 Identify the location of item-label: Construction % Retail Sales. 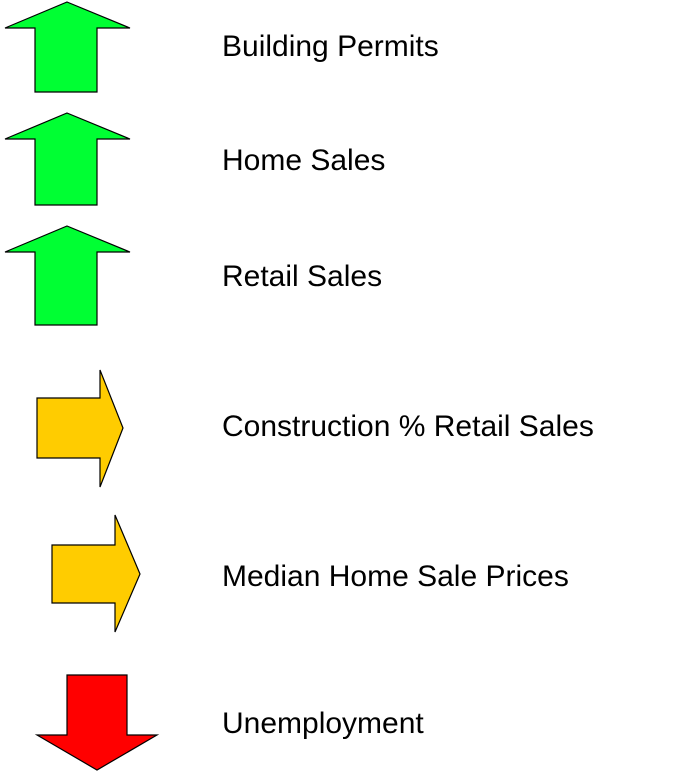
(408, 426).